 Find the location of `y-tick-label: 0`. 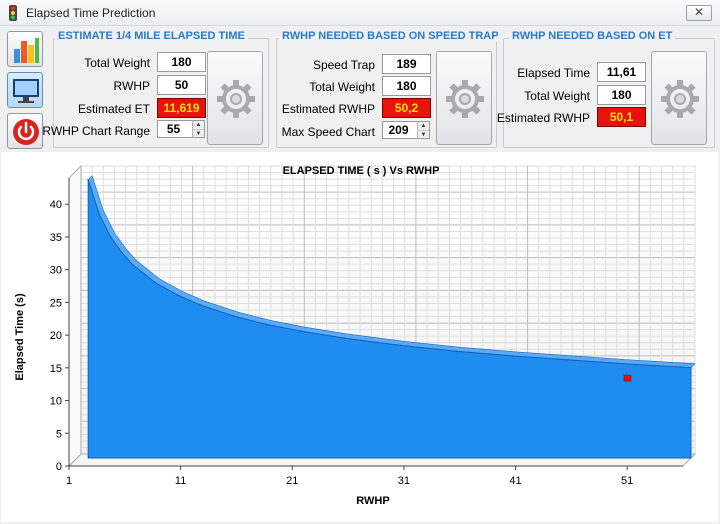

y-tick-label: 0 is located at coordinates (59, 467).